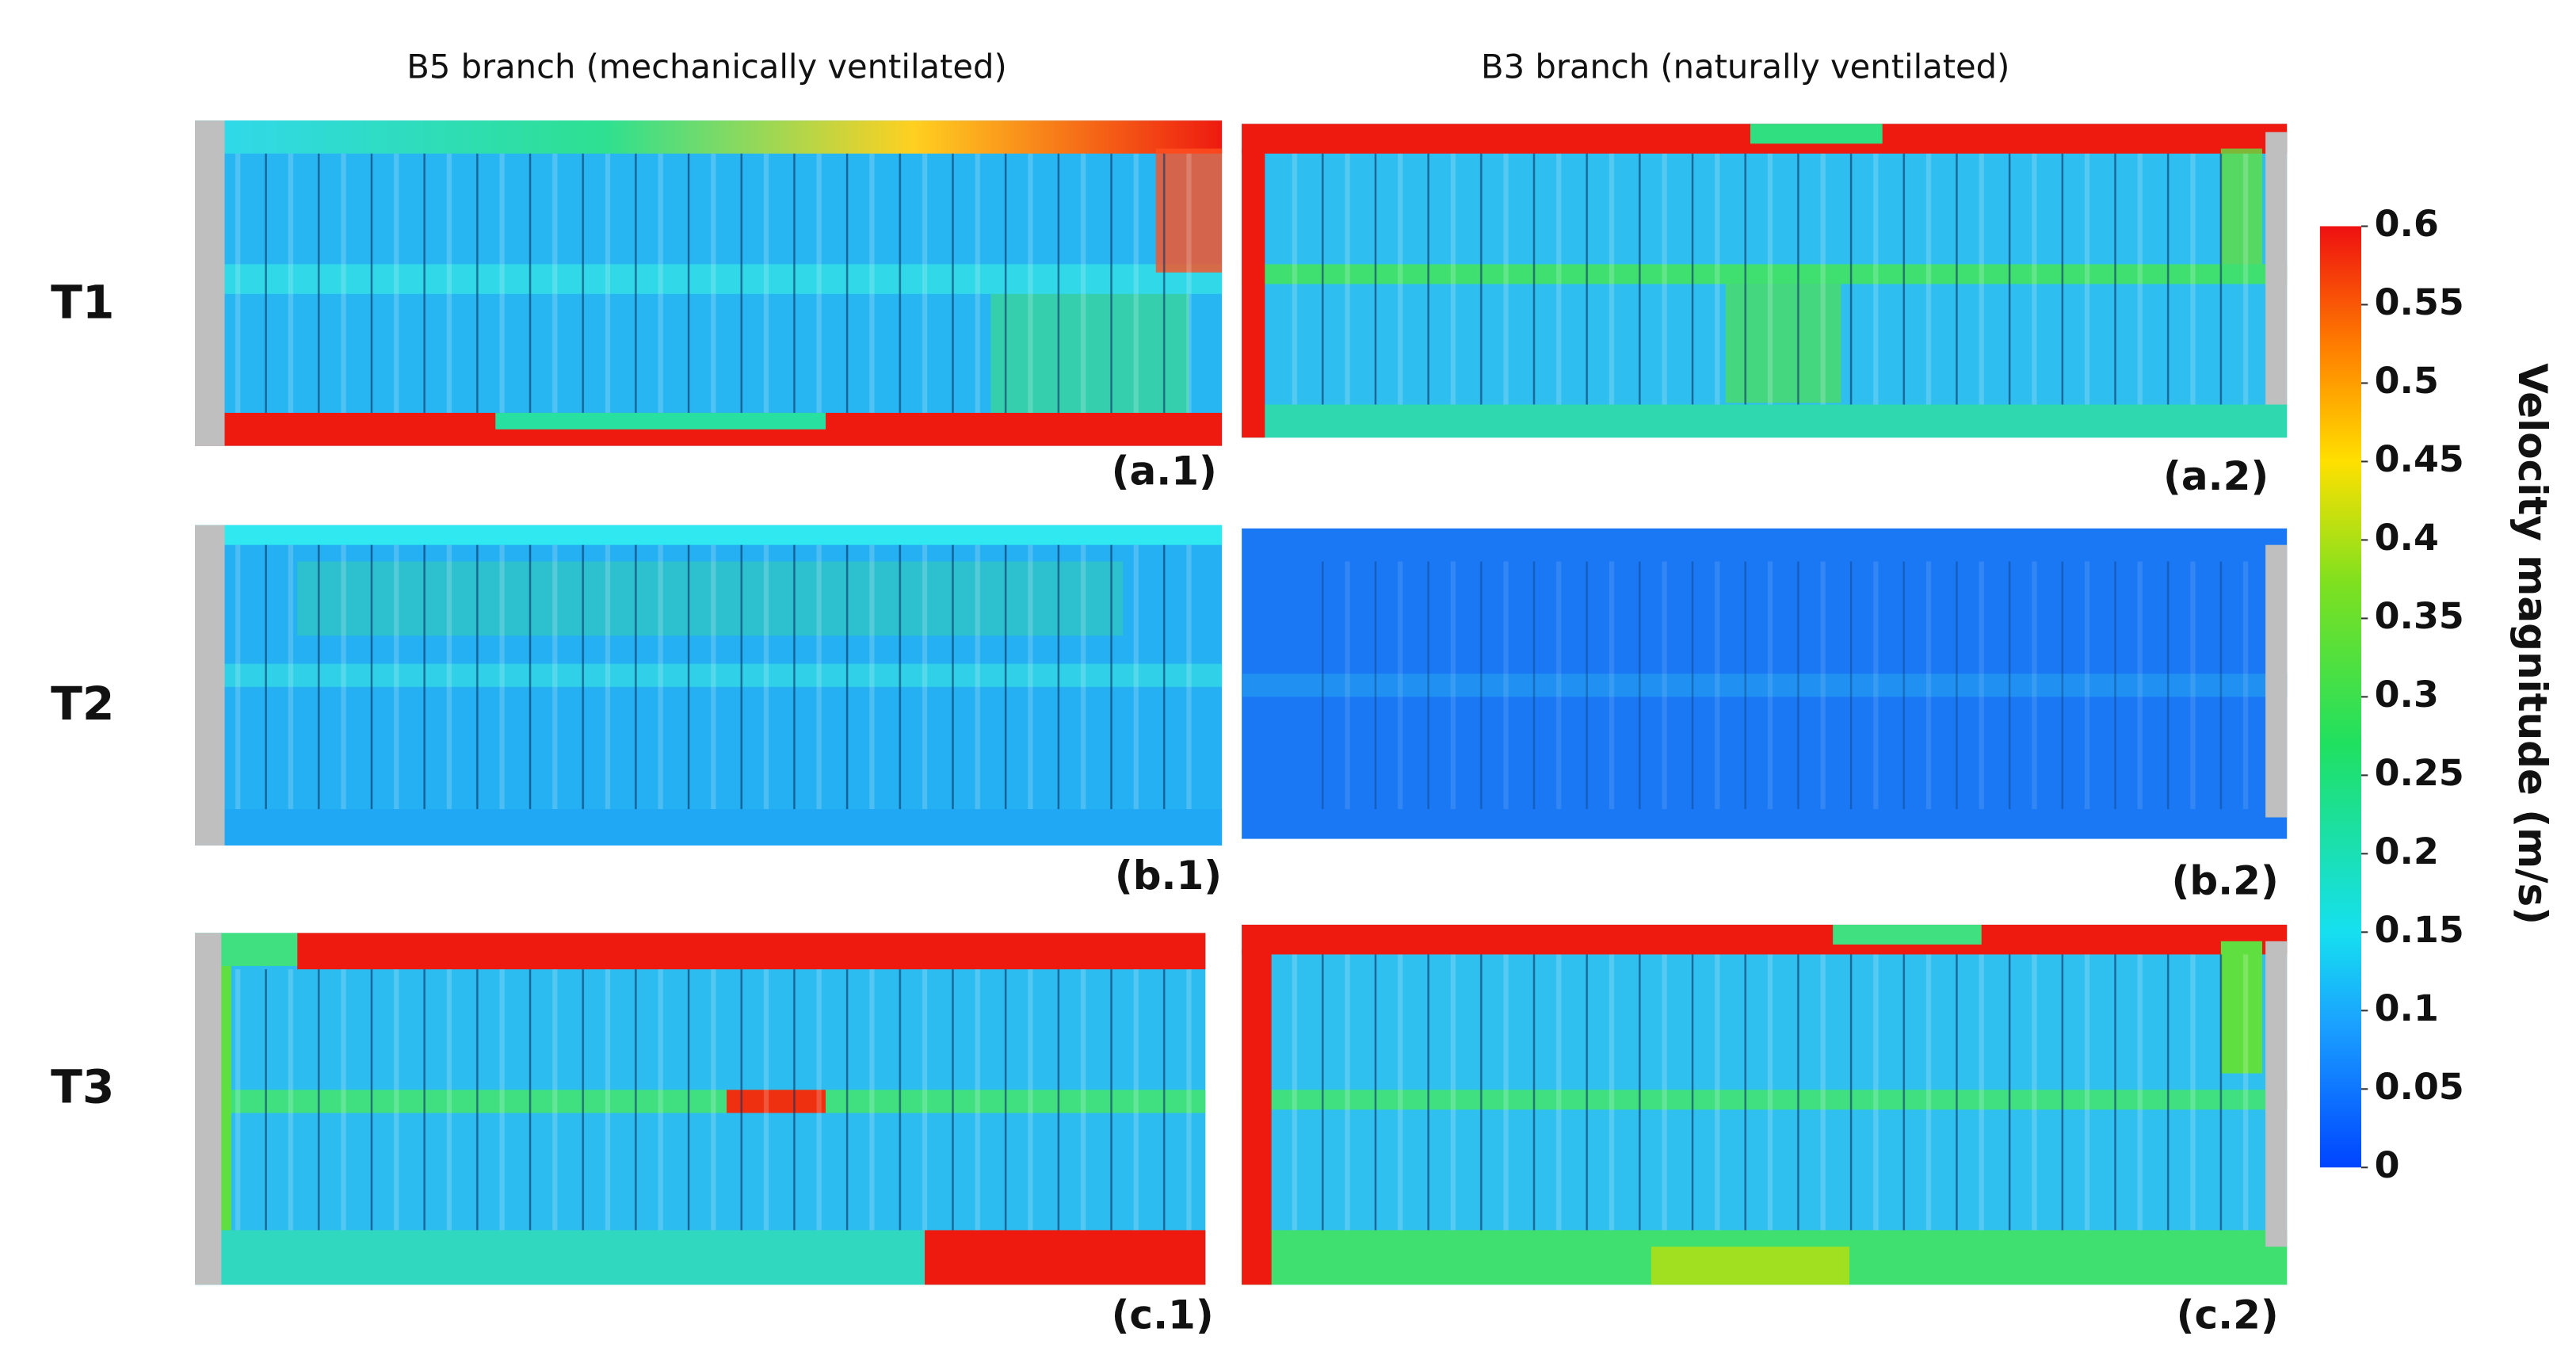  Describe the element at coordinates (706, 67) in the screenshot. I see `column-title: B5 branch (mechanically ventilated)` at that location.